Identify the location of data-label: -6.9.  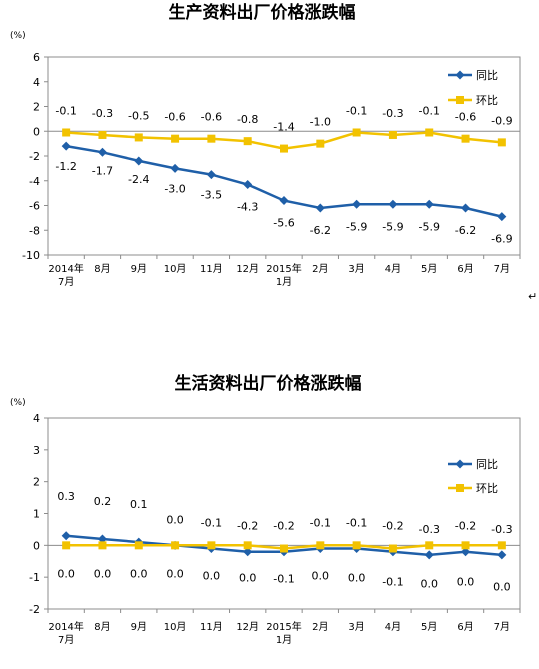
(501, 239).